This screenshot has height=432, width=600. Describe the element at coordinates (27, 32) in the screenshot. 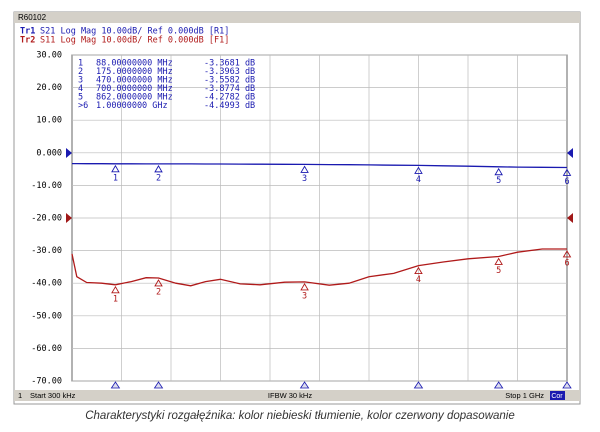

I see `trace-id: Tr1` at that location.